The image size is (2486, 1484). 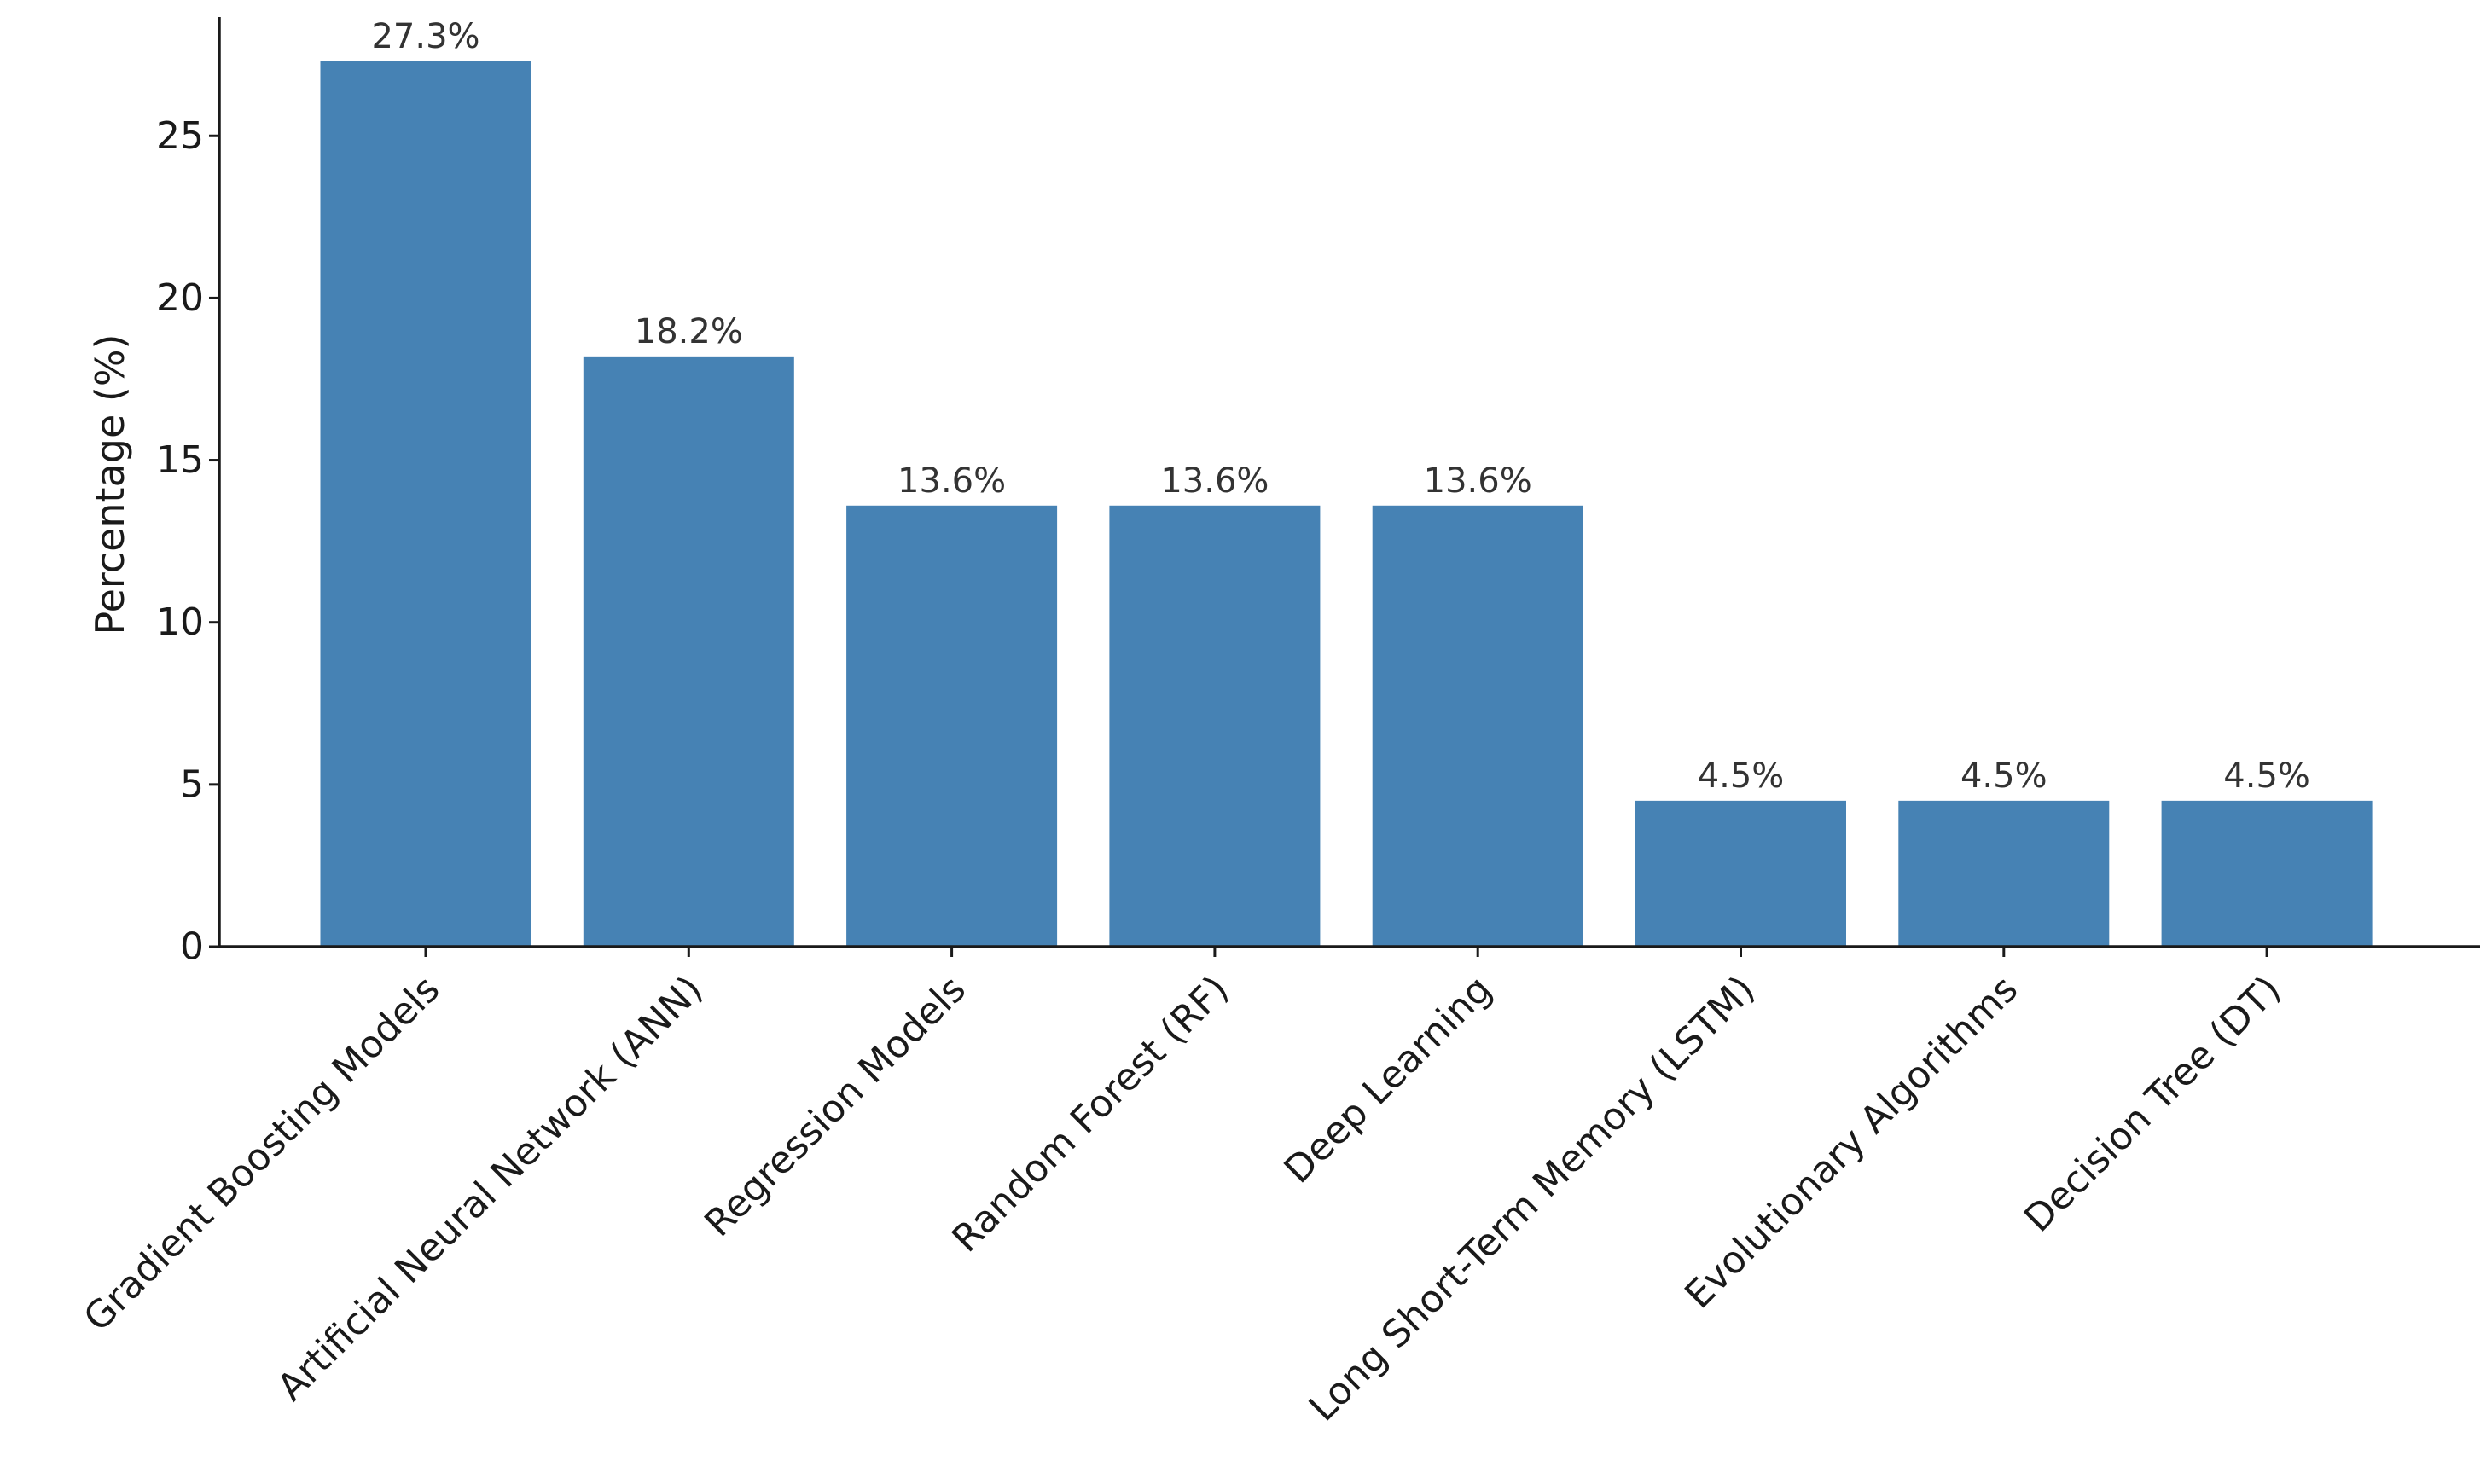 I want to click on y-tick-label: 0, so click(x=192, y=947).